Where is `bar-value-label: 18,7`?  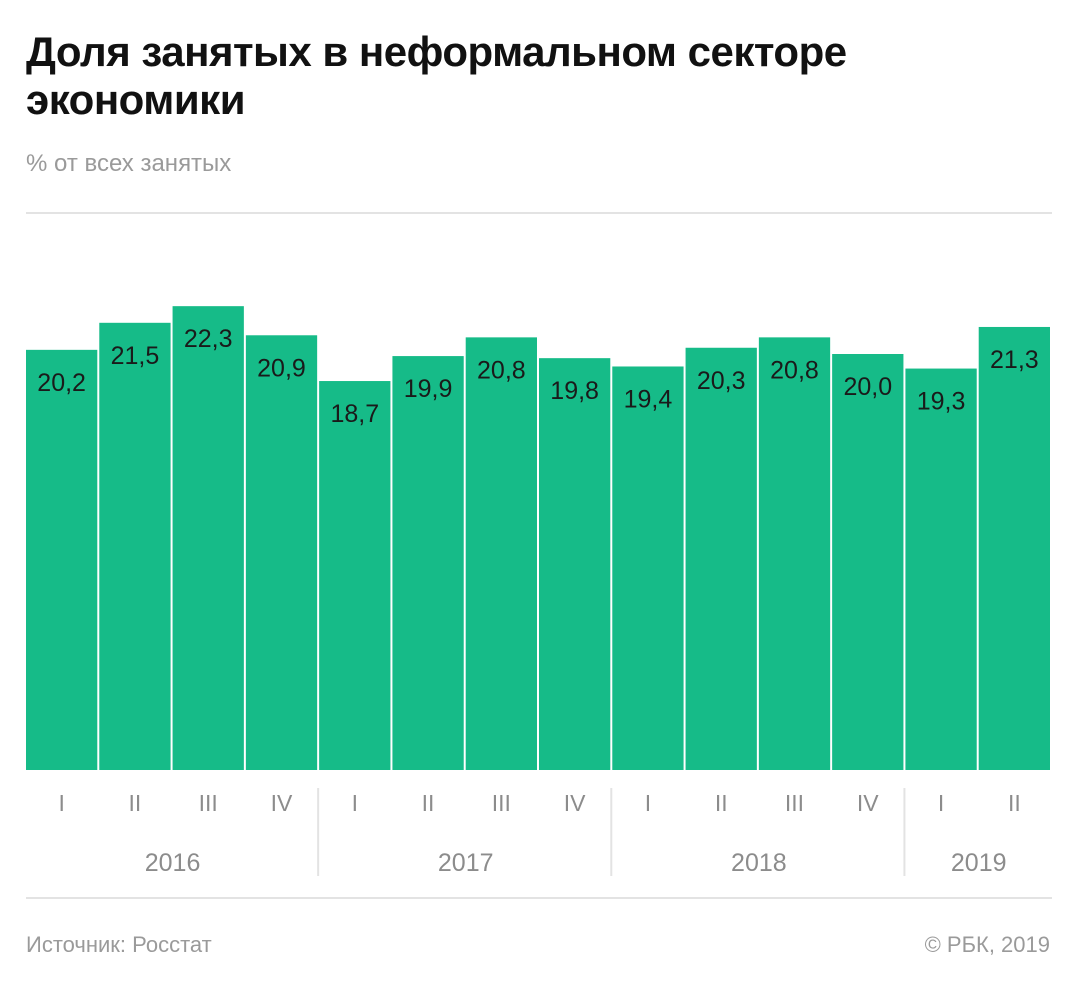
bar-value-label: 18,7 is located at coordinates (354, 414).